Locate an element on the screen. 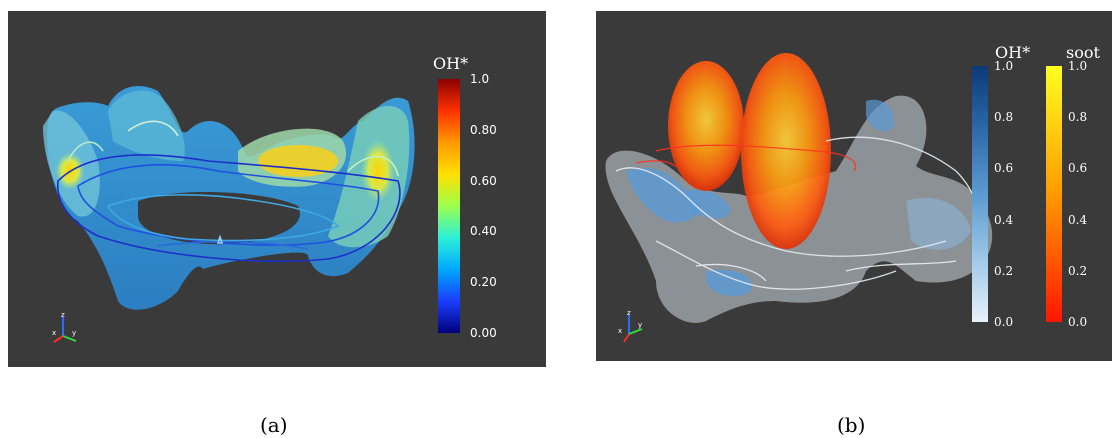 Image resolution: width=1119 pixels, height=438 pixels. soot-contours-b is located at coordinates (746, 158).